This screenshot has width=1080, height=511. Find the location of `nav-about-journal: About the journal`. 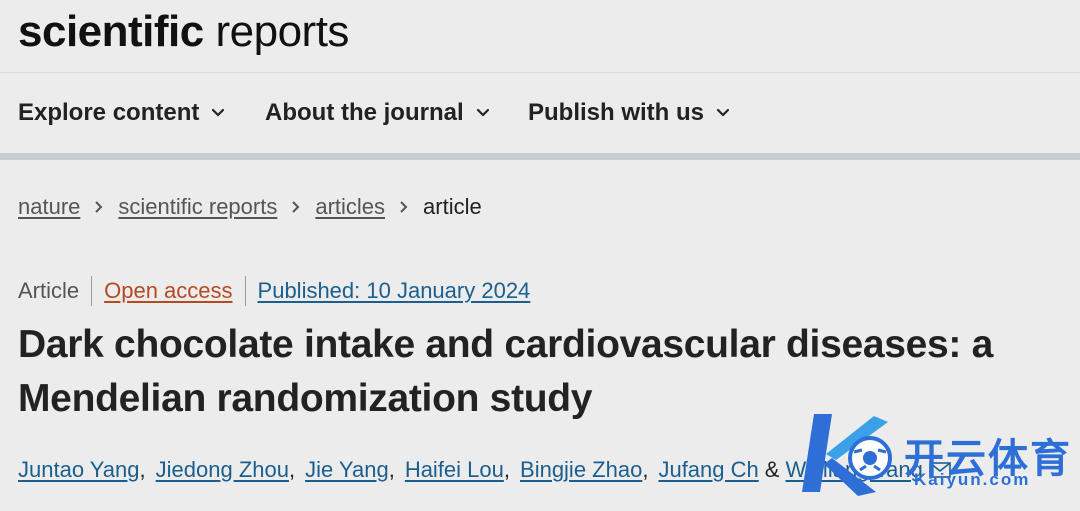

nav-about-journal: About the journal is located at coordinates (377, 113).